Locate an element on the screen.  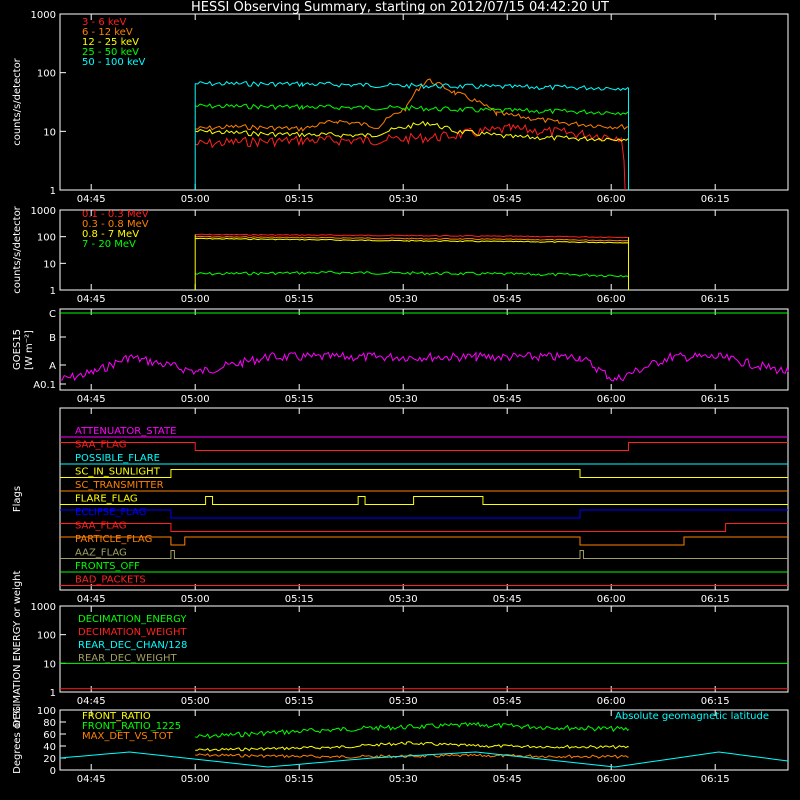
flag-label-flare_flag: FLARE_FLAG is located at coordinates (106, 499).